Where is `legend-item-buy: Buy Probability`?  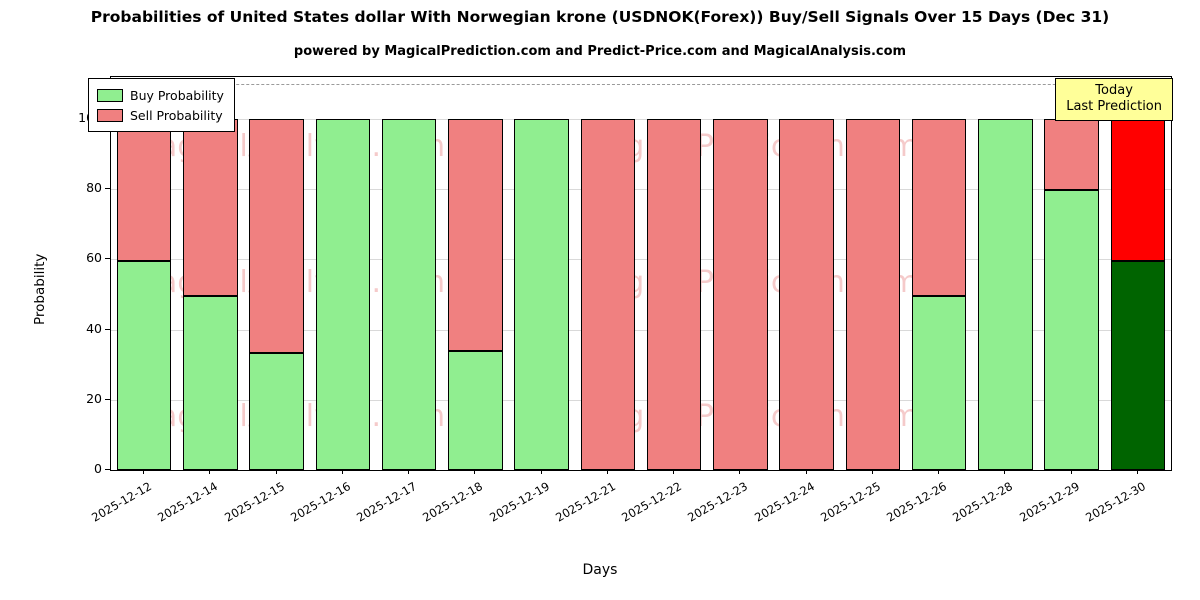 legend-item-buy: Buy Probability is located at coordinates (160, 95).